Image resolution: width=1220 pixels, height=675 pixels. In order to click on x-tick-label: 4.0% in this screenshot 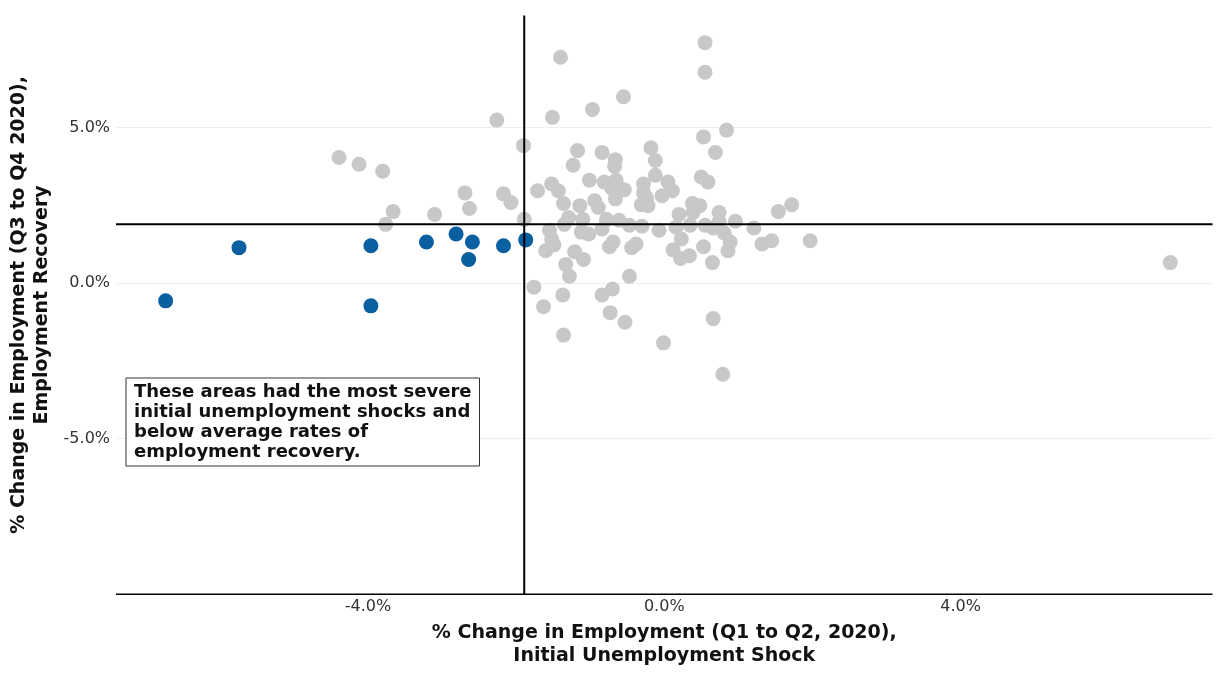, I will do `click(960, 605)`.